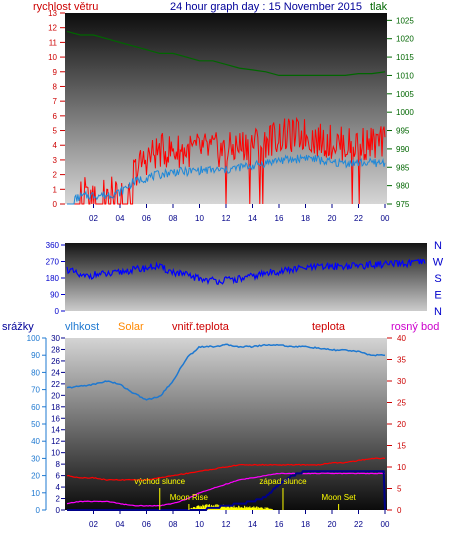 The image size is (456, 555). What do you see at coordinates (35, 407) in the screenshot?
I see `rain-axis-label: 60` at bounding box center [35, 407].